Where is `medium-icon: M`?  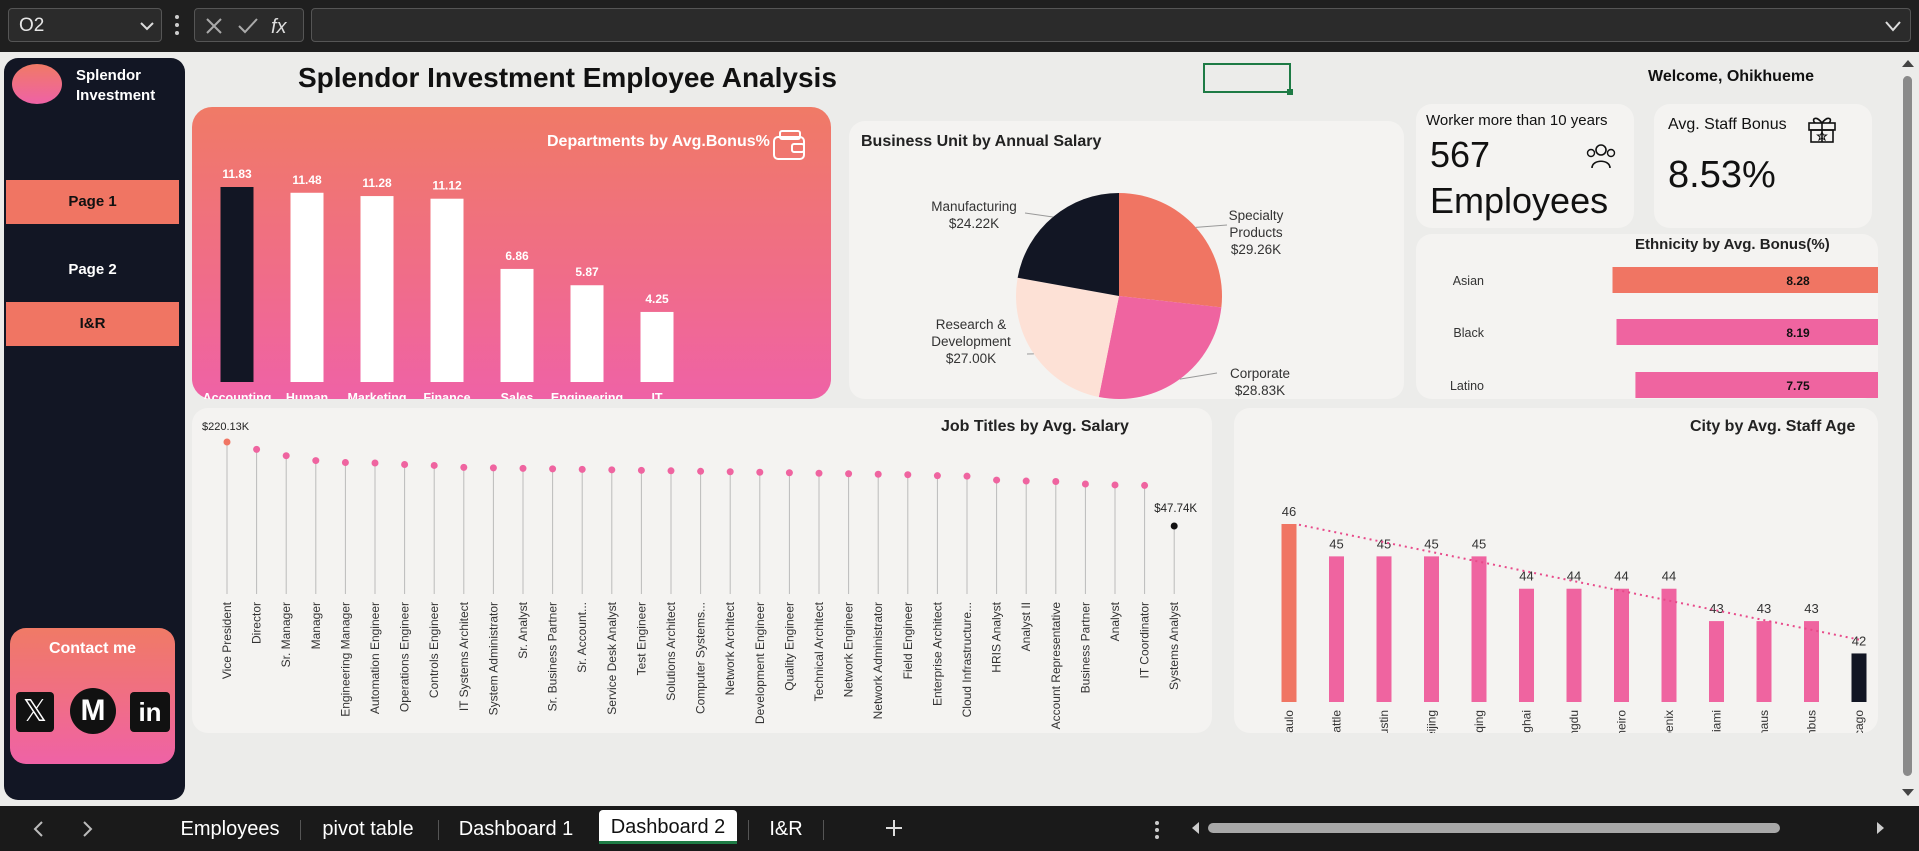 medium-icon: M is located at coordinates (93, 711).